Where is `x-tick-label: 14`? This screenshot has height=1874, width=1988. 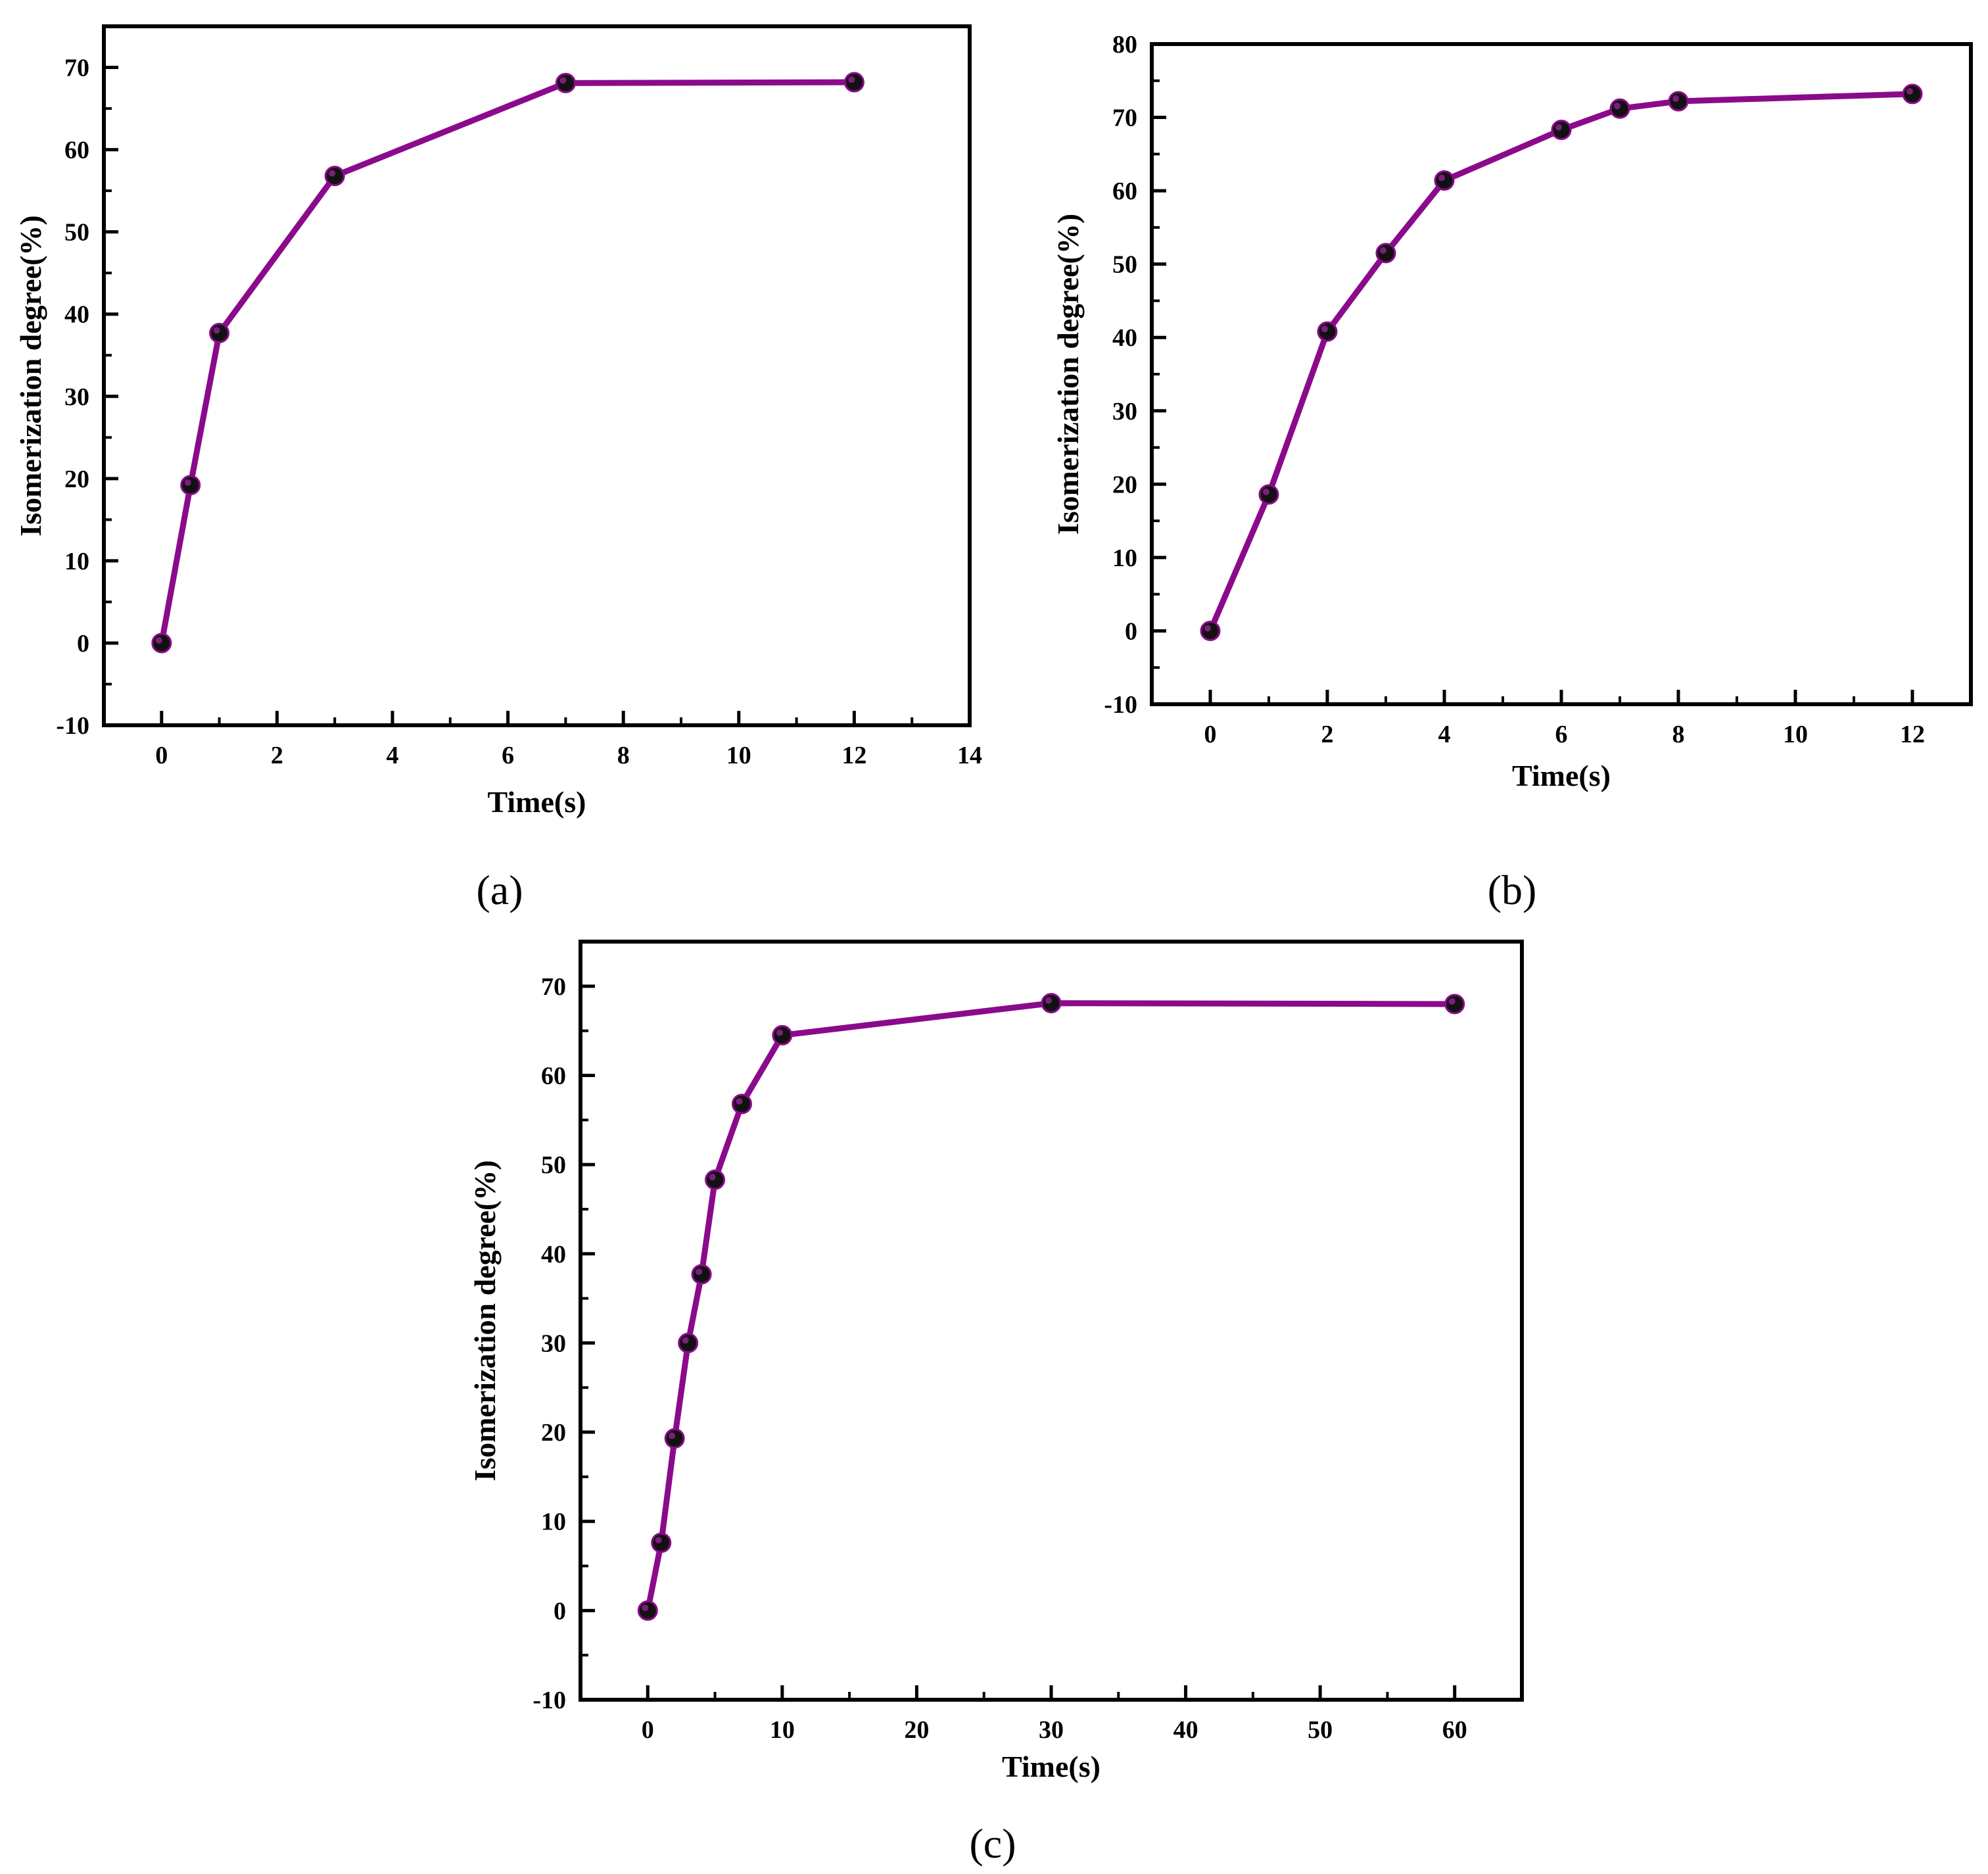 x-tick-label: 14 is located at coordinates (970, 755).